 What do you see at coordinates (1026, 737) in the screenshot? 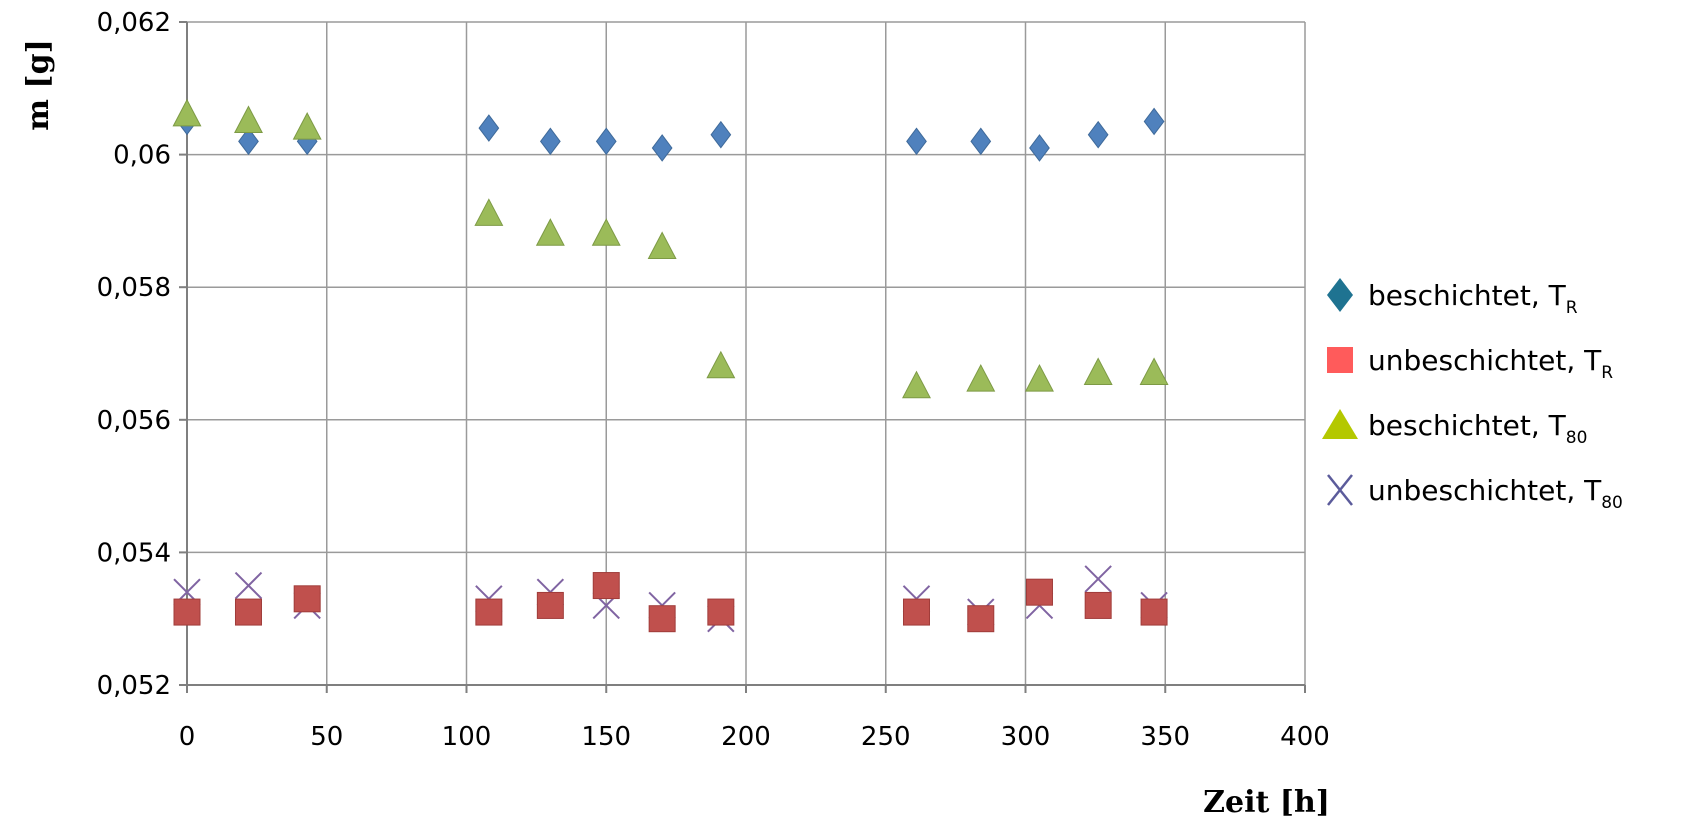
I see `x-tick-label: 300` at bounding box center [1026, 737].